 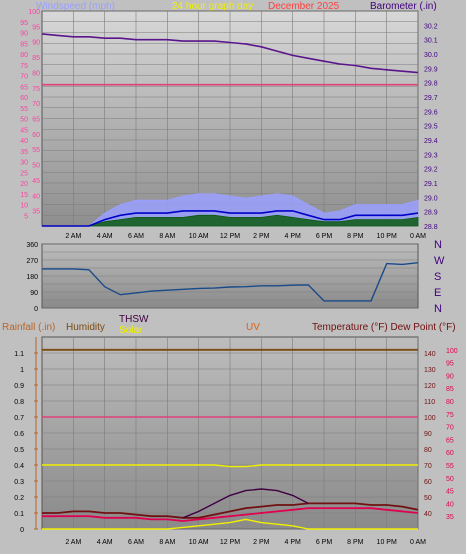 What do you see at coordinates (431, 112) in the screenshot?
I see `y-tick-label: 29.6` at bounding box center [431, 112].